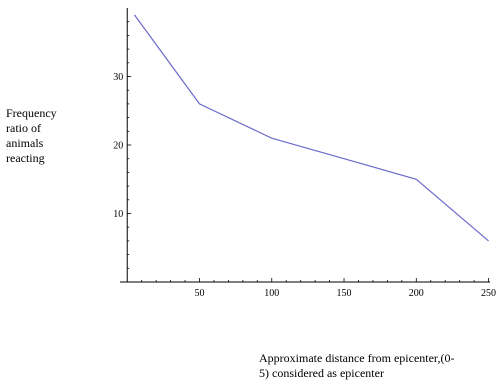  Describe the element at coordinates (344, 293) in the screenshot. I see `x-tick-label: 150` at that location.